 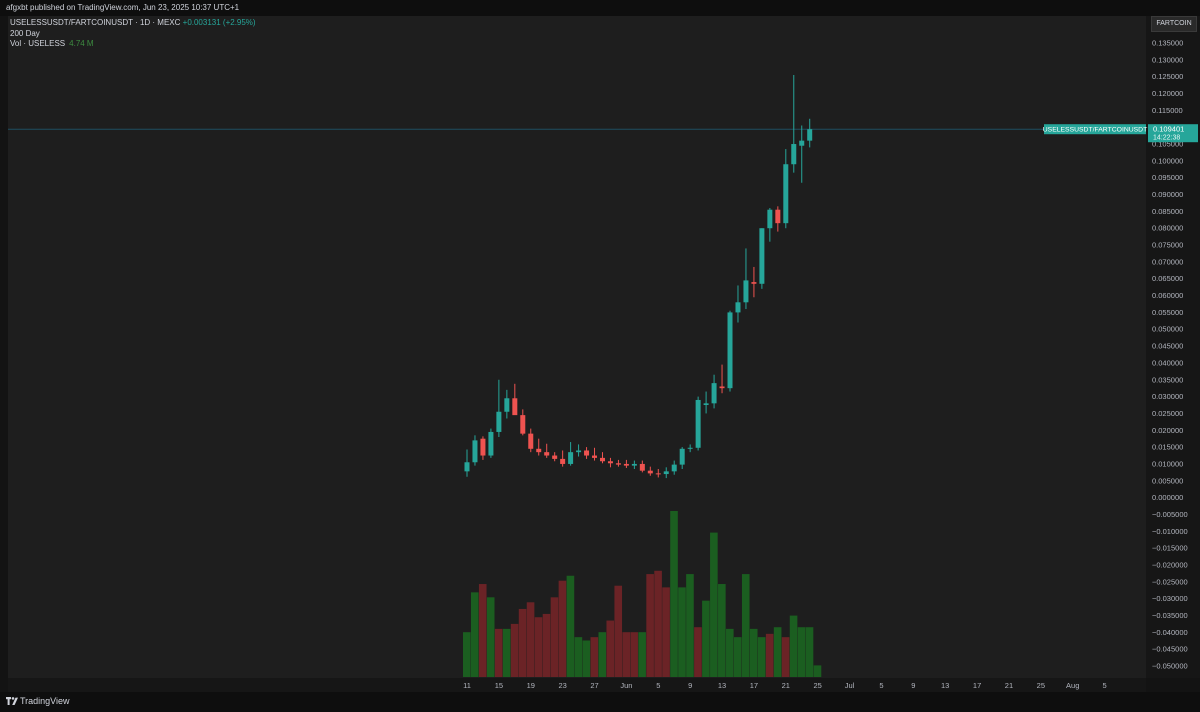 What do you see at coordinates (600, 702) in the screenshot?
I see `footer: TradingView` at bounding box center [600, 702].